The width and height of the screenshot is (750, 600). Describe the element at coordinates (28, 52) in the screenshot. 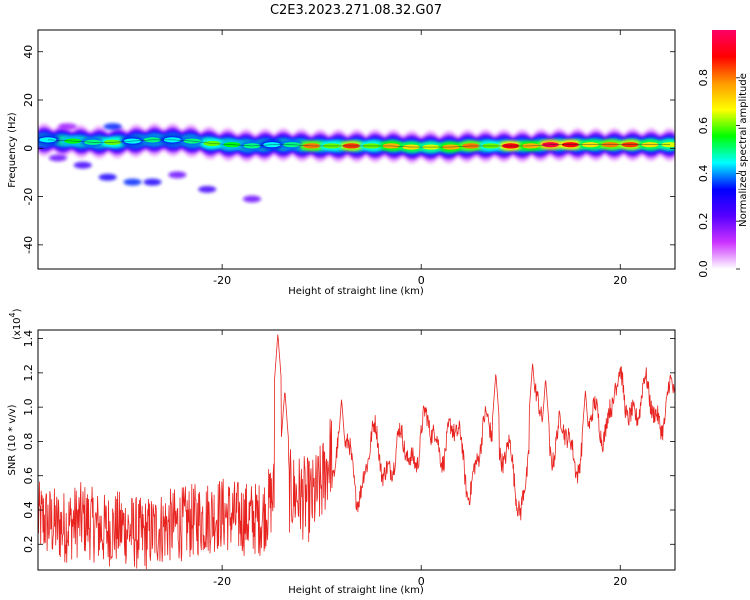

I see `heatmap-y-tick-label: 40` at that location.